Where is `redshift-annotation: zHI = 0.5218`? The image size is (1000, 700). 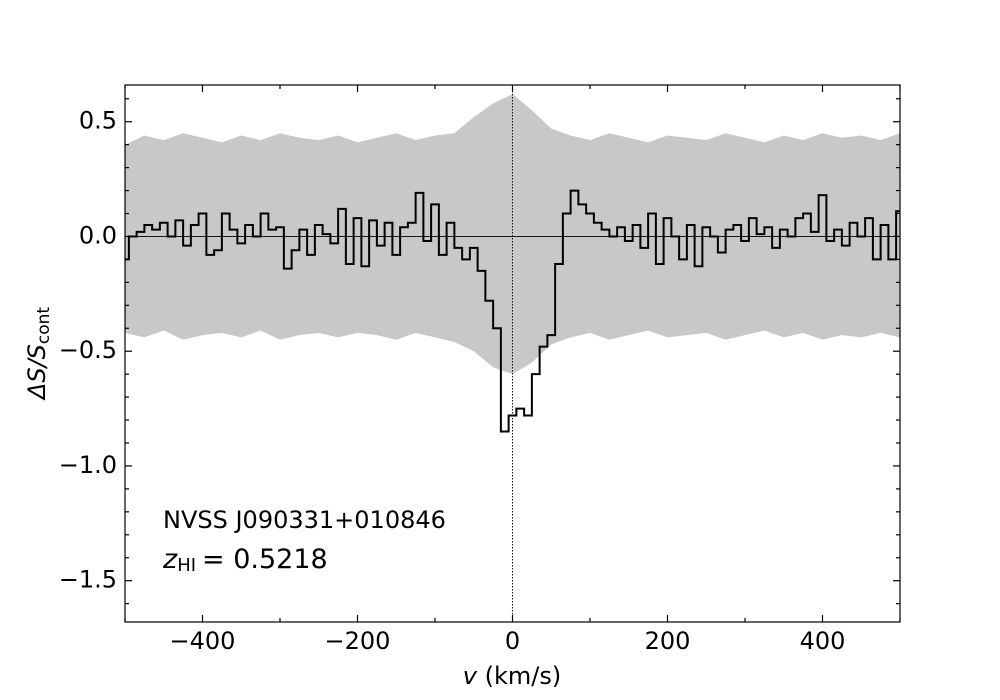
redshift-annotation: zHI = 0.5218 is located at coordinates (245, 560).